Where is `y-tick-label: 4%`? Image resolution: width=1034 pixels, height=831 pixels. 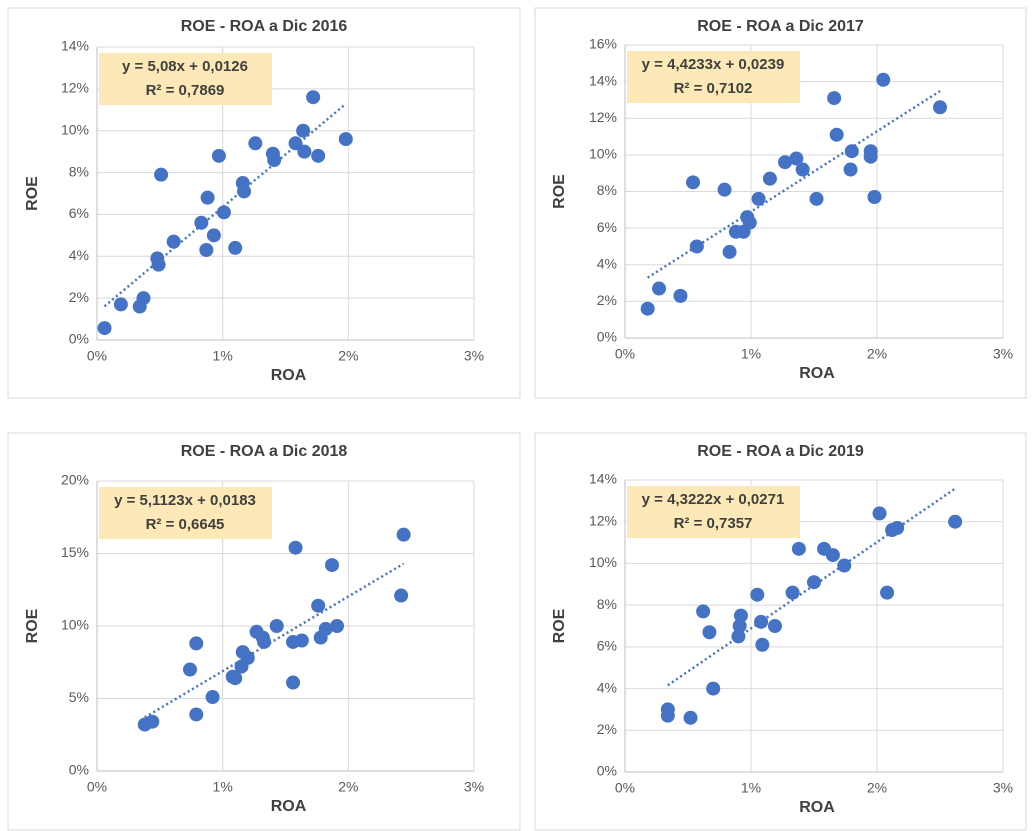 y-tick-label: 4% is located at coordinates (607, 687).